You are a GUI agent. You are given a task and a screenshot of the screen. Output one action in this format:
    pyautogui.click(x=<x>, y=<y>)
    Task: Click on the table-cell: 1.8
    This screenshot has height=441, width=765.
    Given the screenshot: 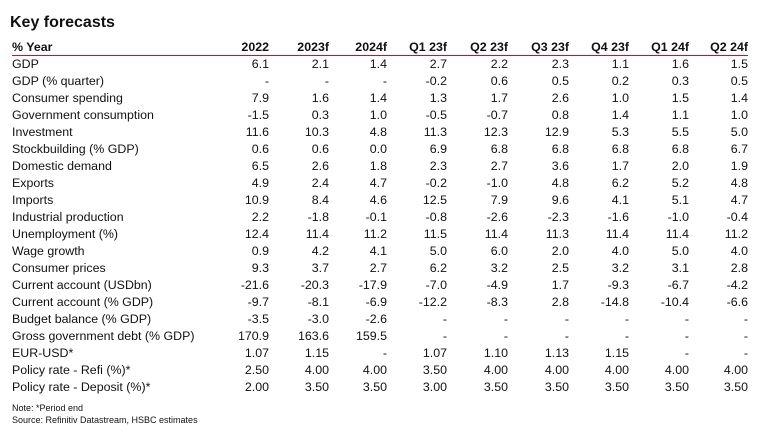 What is the action you would take?
    pyautogui.click(x=378, y=166)
    